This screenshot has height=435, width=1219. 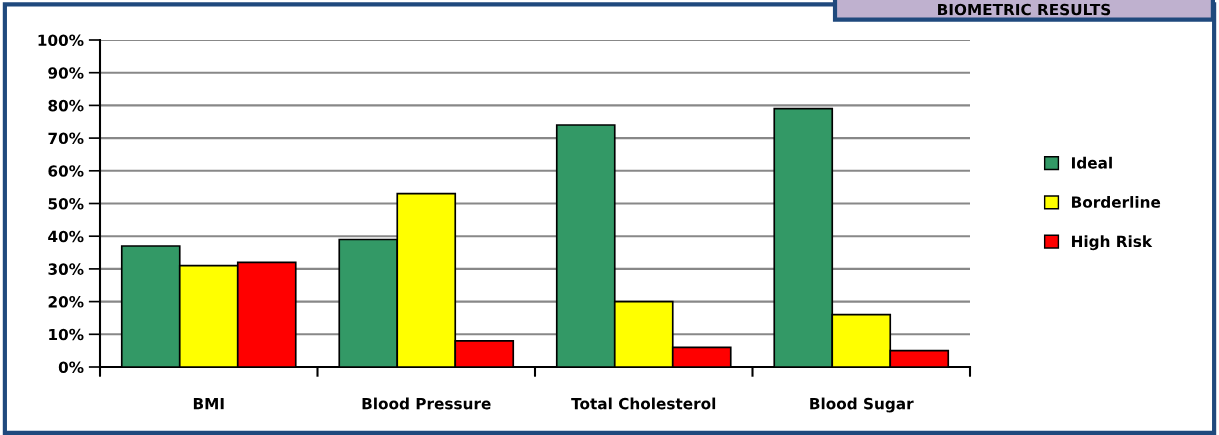 I want to click on x-tick-label: BMI, so click(x=208, y=404).